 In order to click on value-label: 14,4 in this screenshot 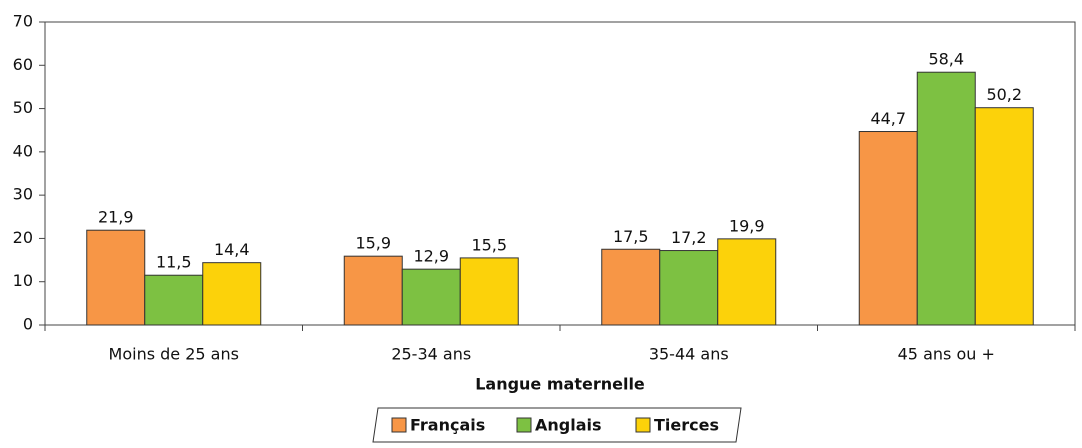, I will do `click(232, 249)`.